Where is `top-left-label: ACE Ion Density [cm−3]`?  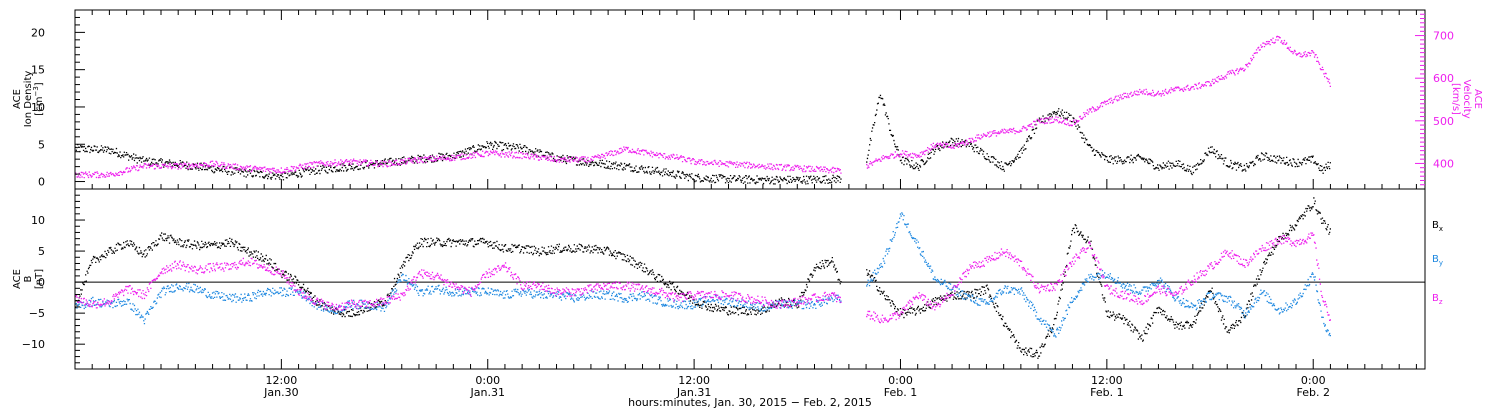 top-left-label: ACE Ion Density [cm−3] is located at coordinates (28, 99).